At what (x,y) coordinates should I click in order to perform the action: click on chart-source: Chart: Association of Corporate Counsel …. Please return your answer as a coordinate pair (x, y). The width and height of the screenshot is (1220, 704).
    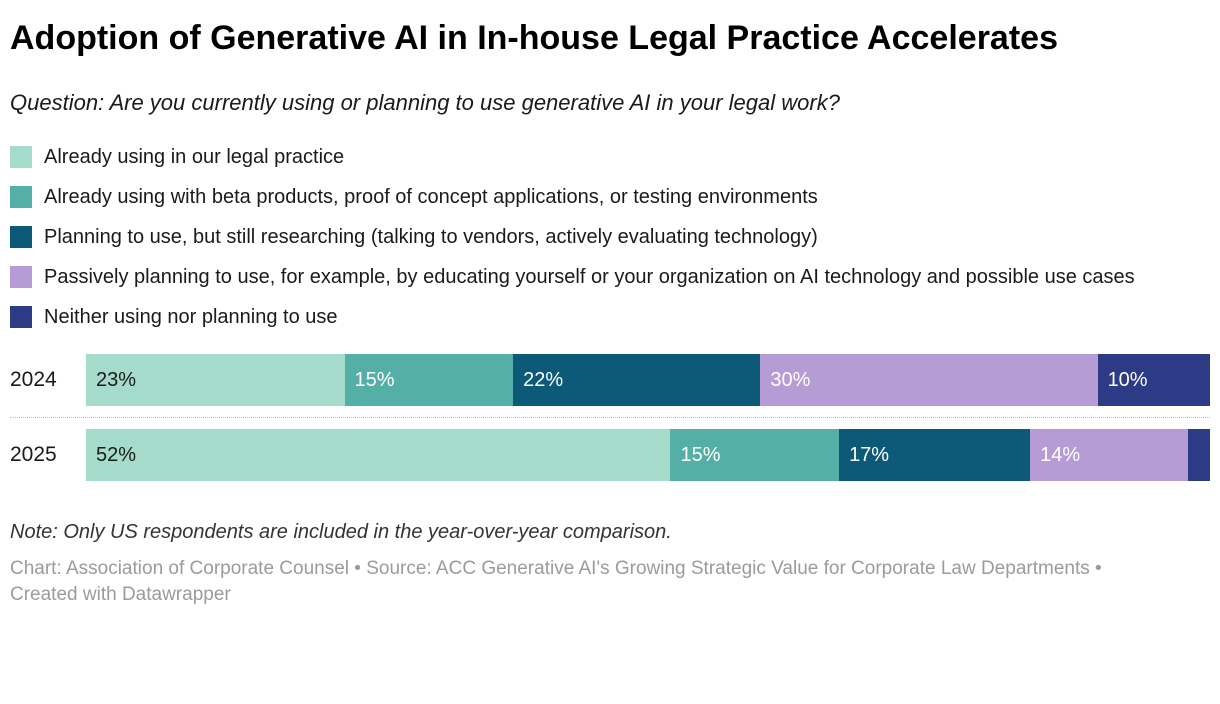
    Looking at the image, I should click on (556, 581).